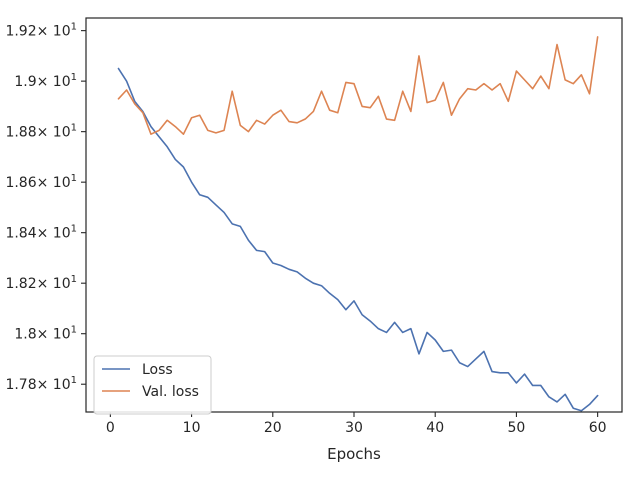 The height and width of the screenshot is (484, 640). What do you see at coordinates (598, 428) in the screenshot?
I see `x-tick-label: 60` at bounding box center [598, 428].